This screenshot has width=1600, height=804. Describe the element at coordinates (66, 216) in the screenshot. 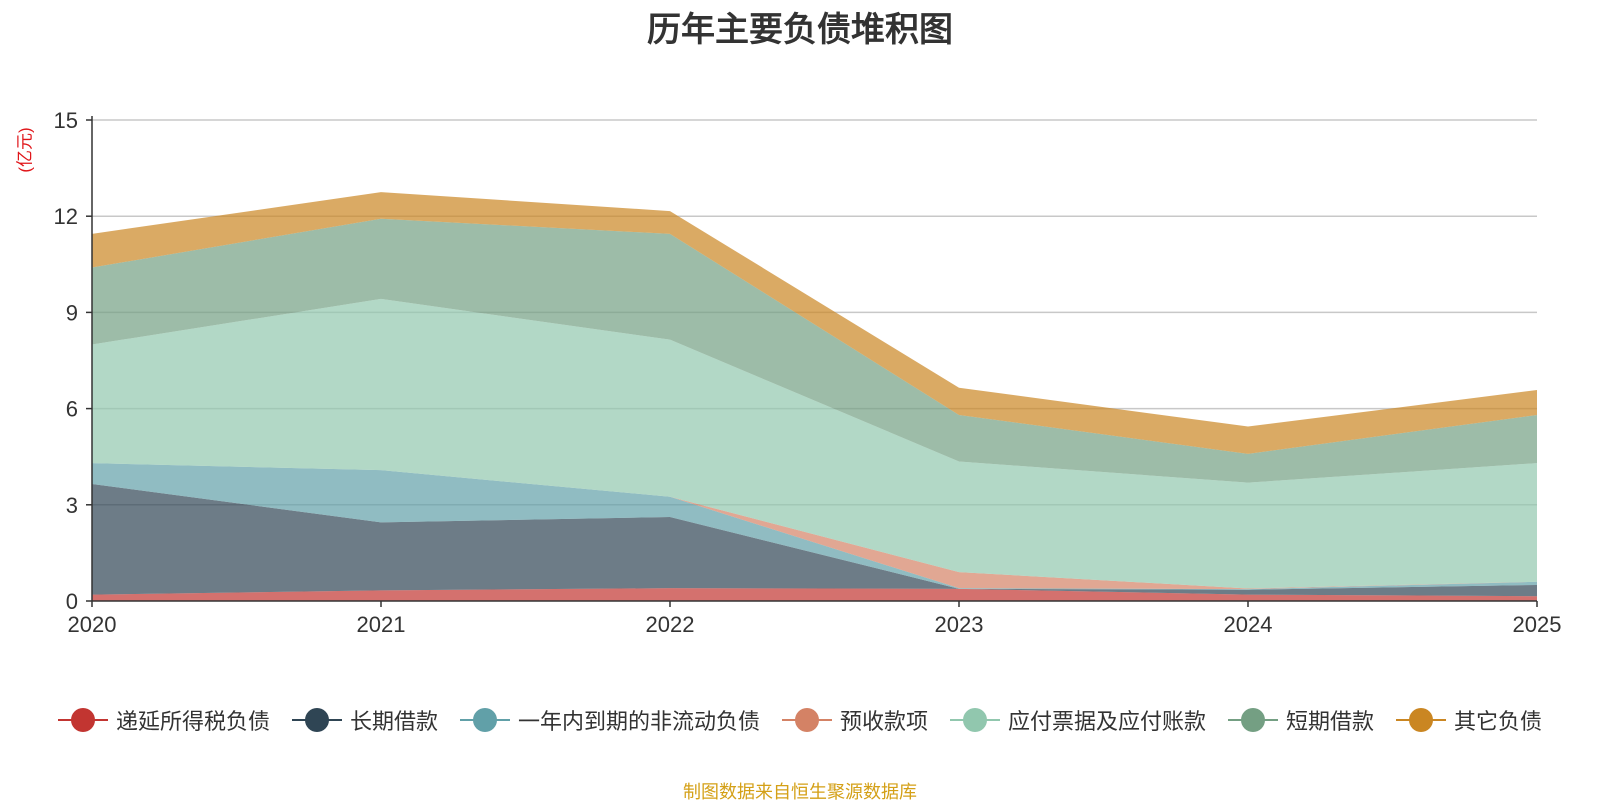

I see `y-tick-label: 12` at that location.